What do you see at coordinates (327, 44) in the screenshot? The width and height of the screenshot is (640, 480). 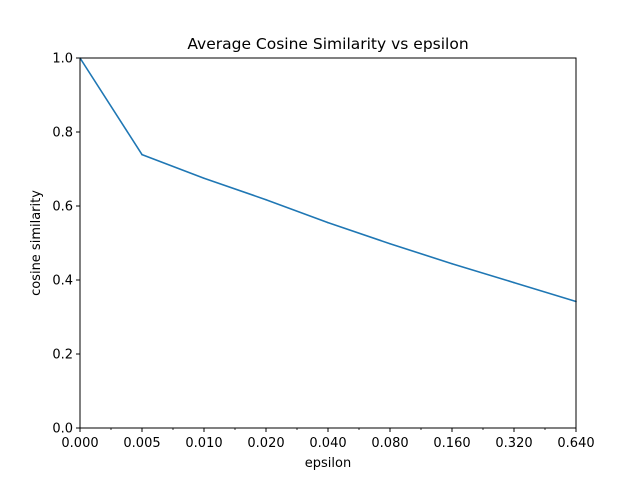 I see `chart-title: Average Cosine Similarity vs epsilon` at bounding box center [327, 44].